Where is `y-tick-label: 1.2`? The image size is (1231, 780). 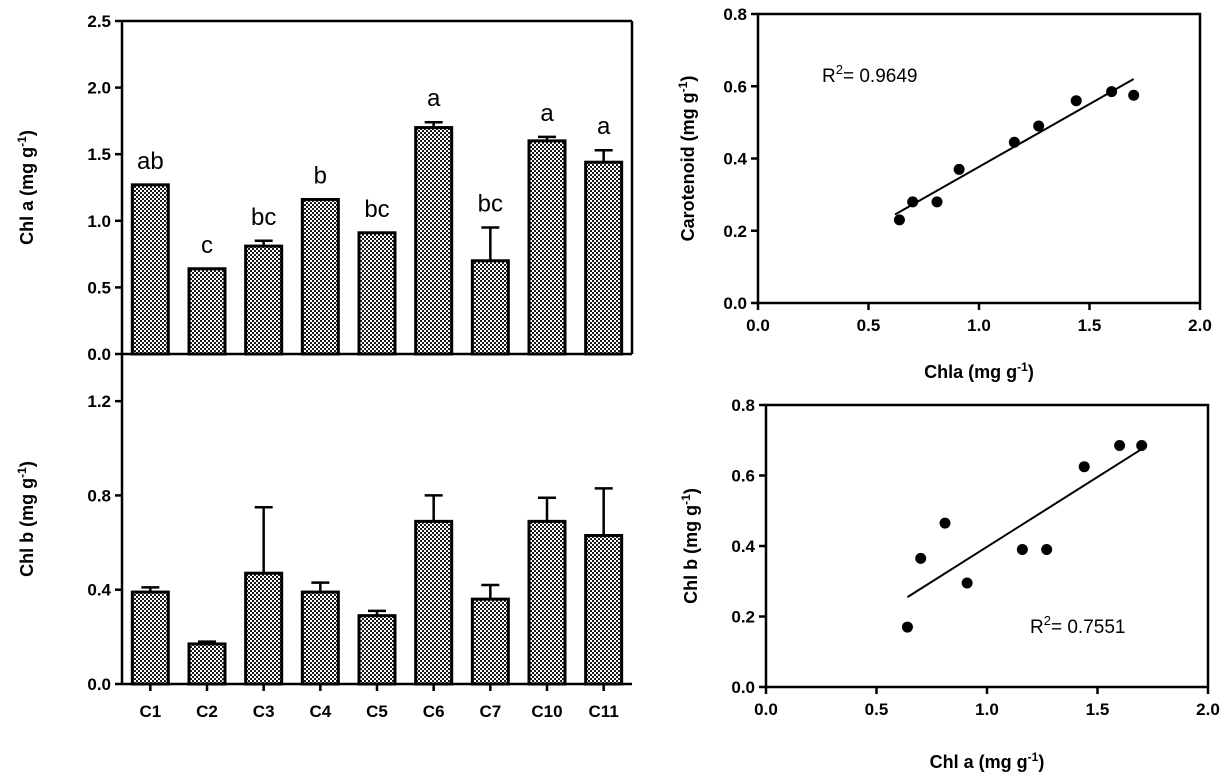
y-tick-label: 1.2 is located at coordinates (99, 401).